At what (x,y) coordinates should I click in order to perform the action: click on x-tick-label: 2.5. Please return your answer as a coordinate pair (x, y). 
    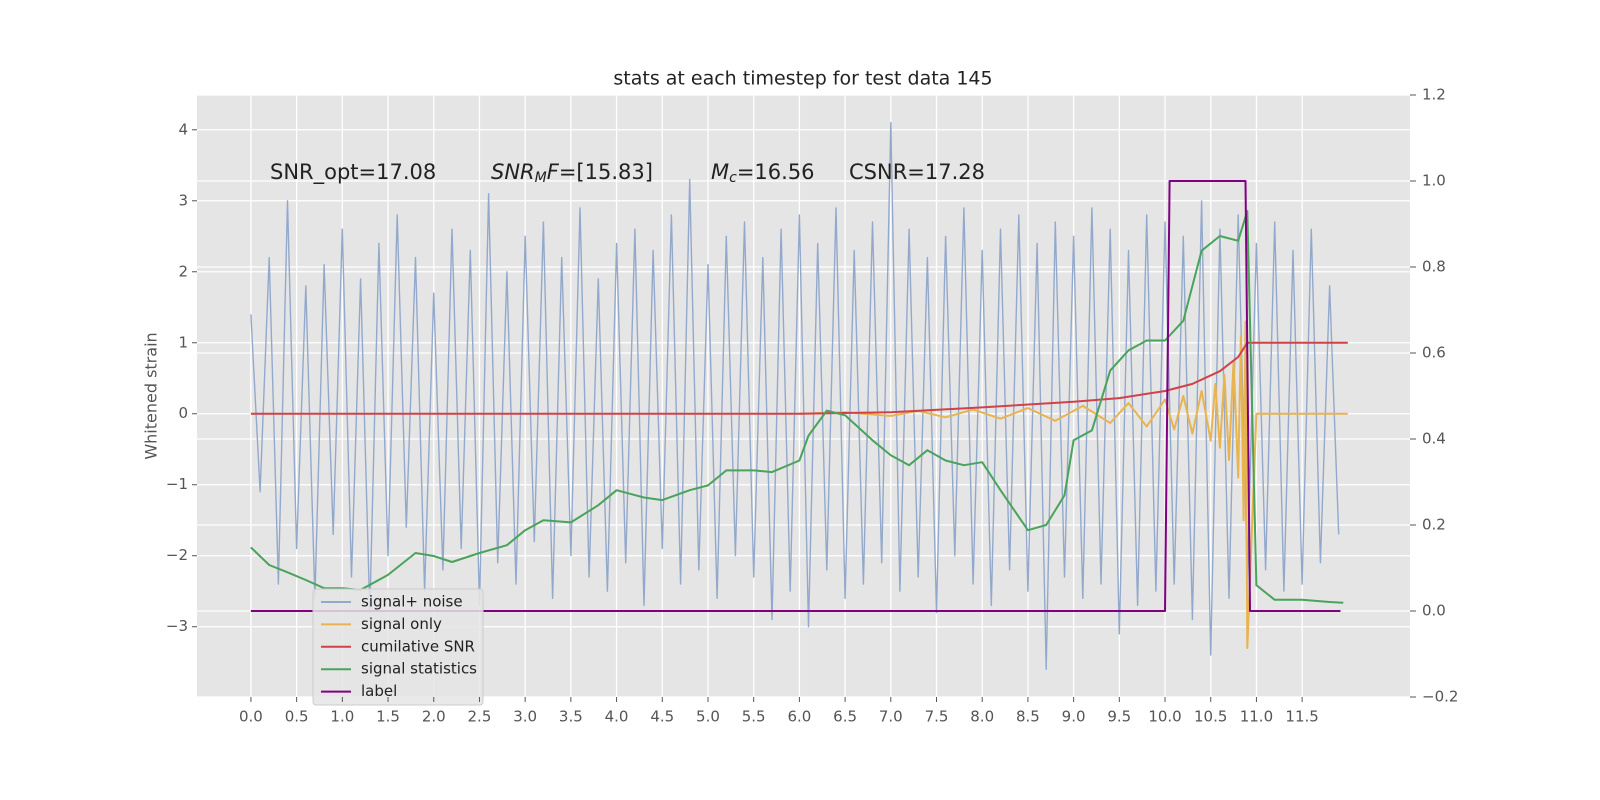
    Looking at the image, I should click on (480, 717).